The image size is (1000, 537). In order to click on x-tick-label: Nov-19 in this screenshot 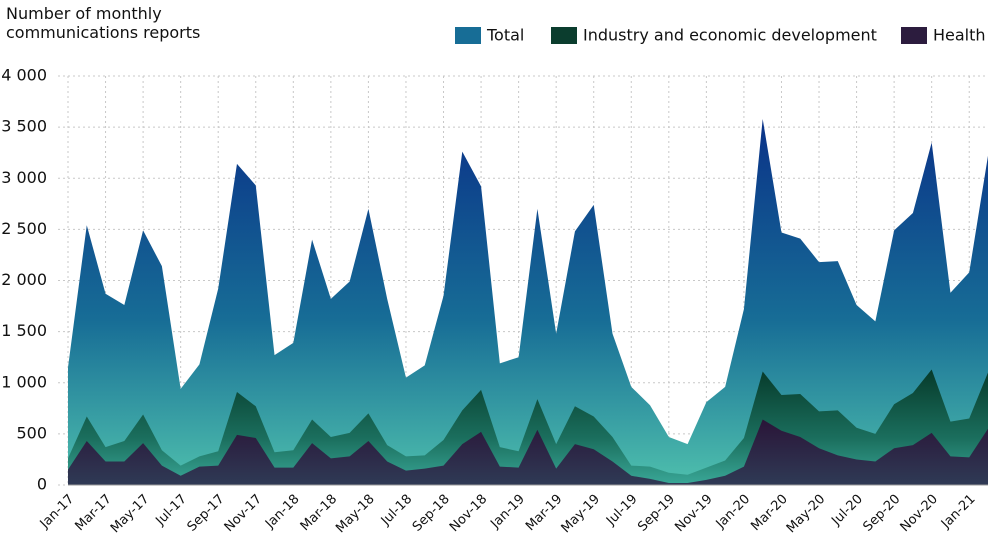, I will do `click(693, 513)`.